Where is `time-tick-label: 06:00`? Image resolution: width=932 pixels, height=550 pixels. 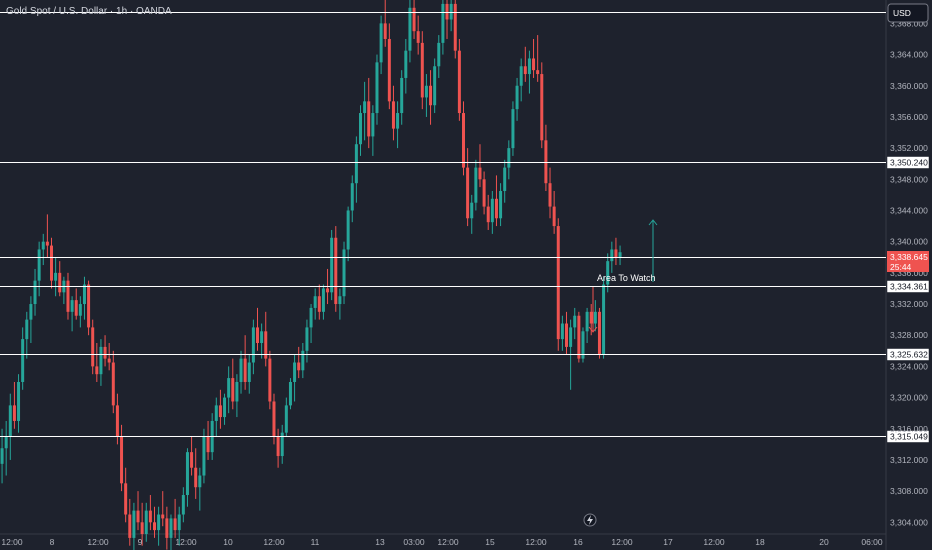 time-tick-label: 06:00 is located at coordinates (872, 542).